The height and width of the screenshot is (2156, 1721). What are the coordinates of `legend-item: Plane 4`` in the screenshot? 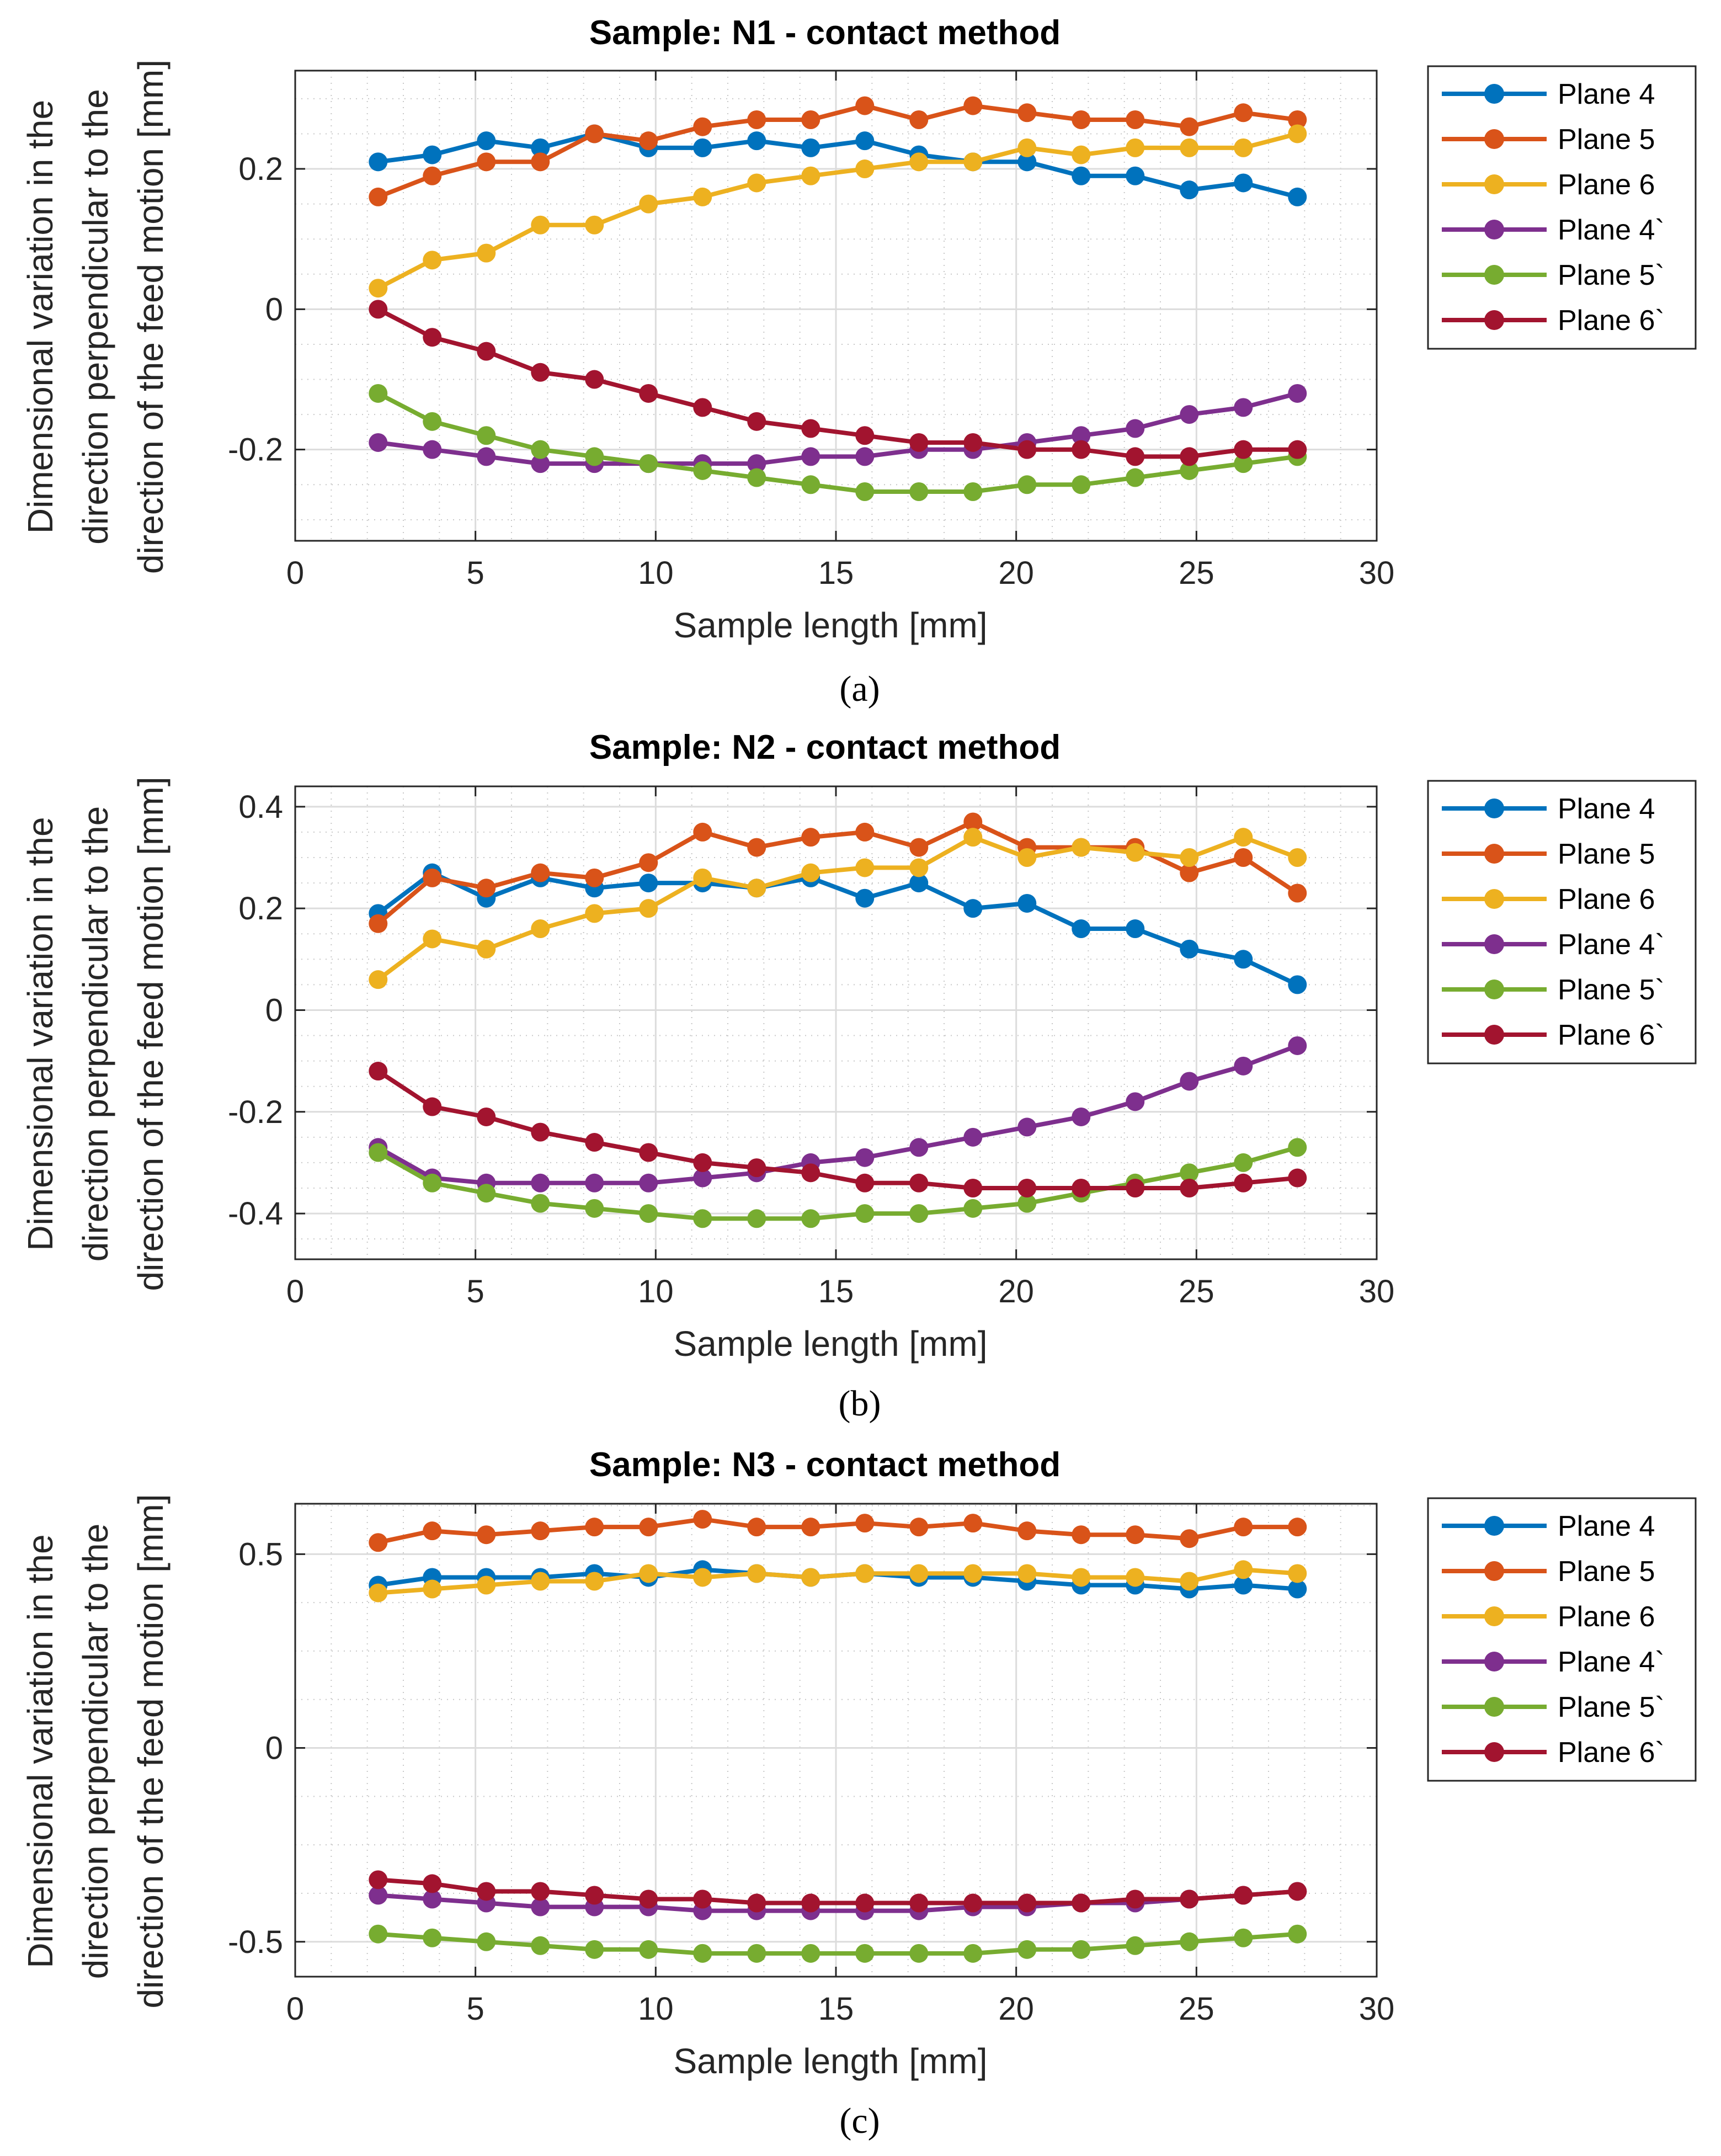 It's located at (1553, 945).